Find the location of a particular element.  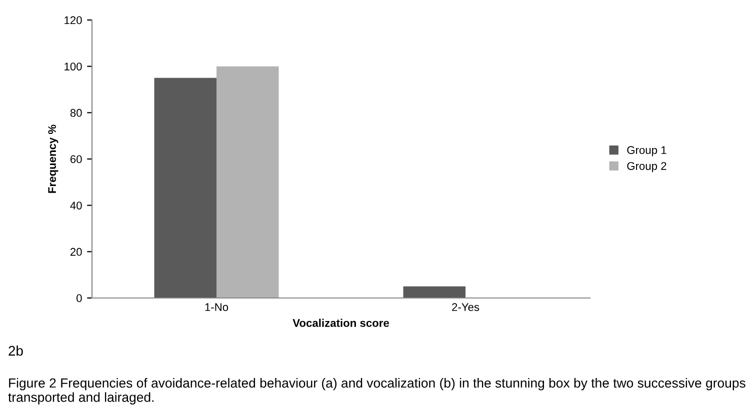

y-tick-label: 80 is located at coordinates (76, 112).